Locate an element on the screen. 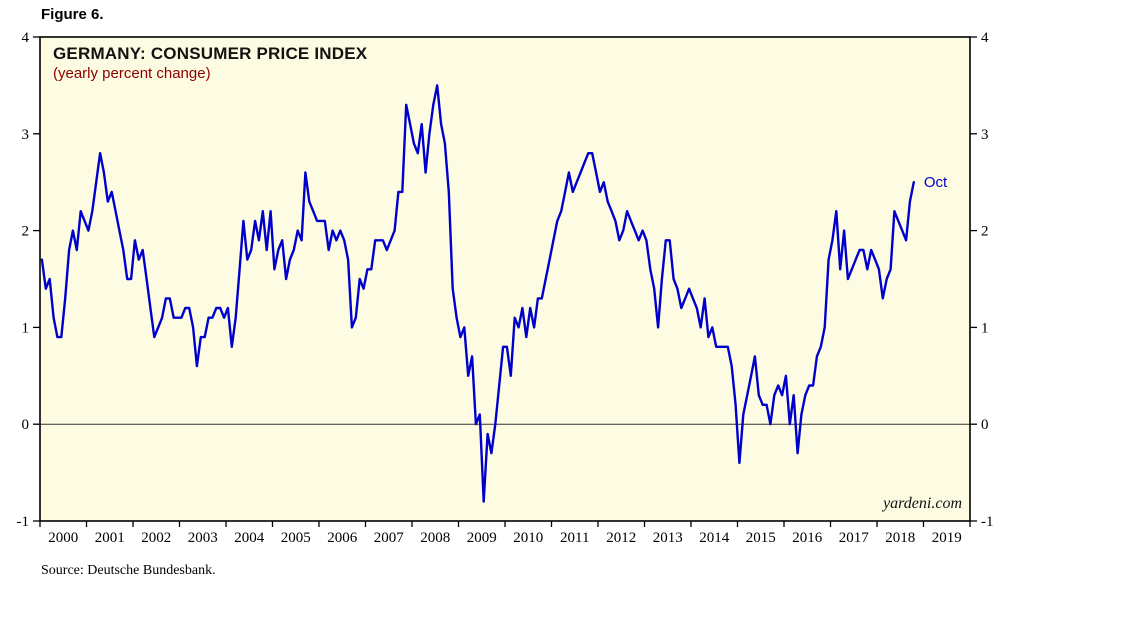 The width and height of the screenshot is (1138, 621). x-tick-label: 2014 is located at coordinates (714, 538).